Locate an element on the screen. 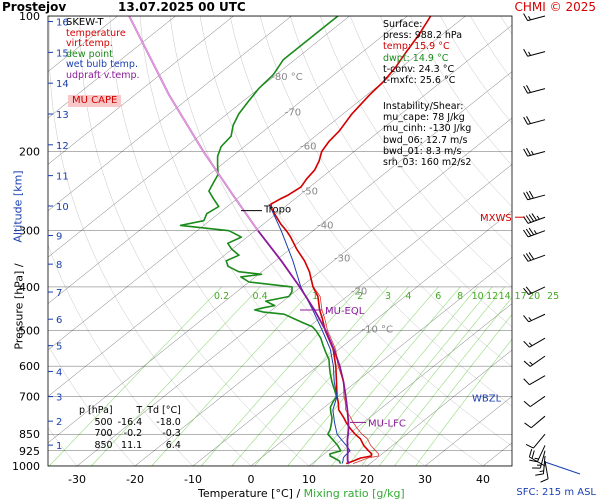 This screenshot has width=600, height=500. x-tick-label: -10 is located at coordinates (193, 479).